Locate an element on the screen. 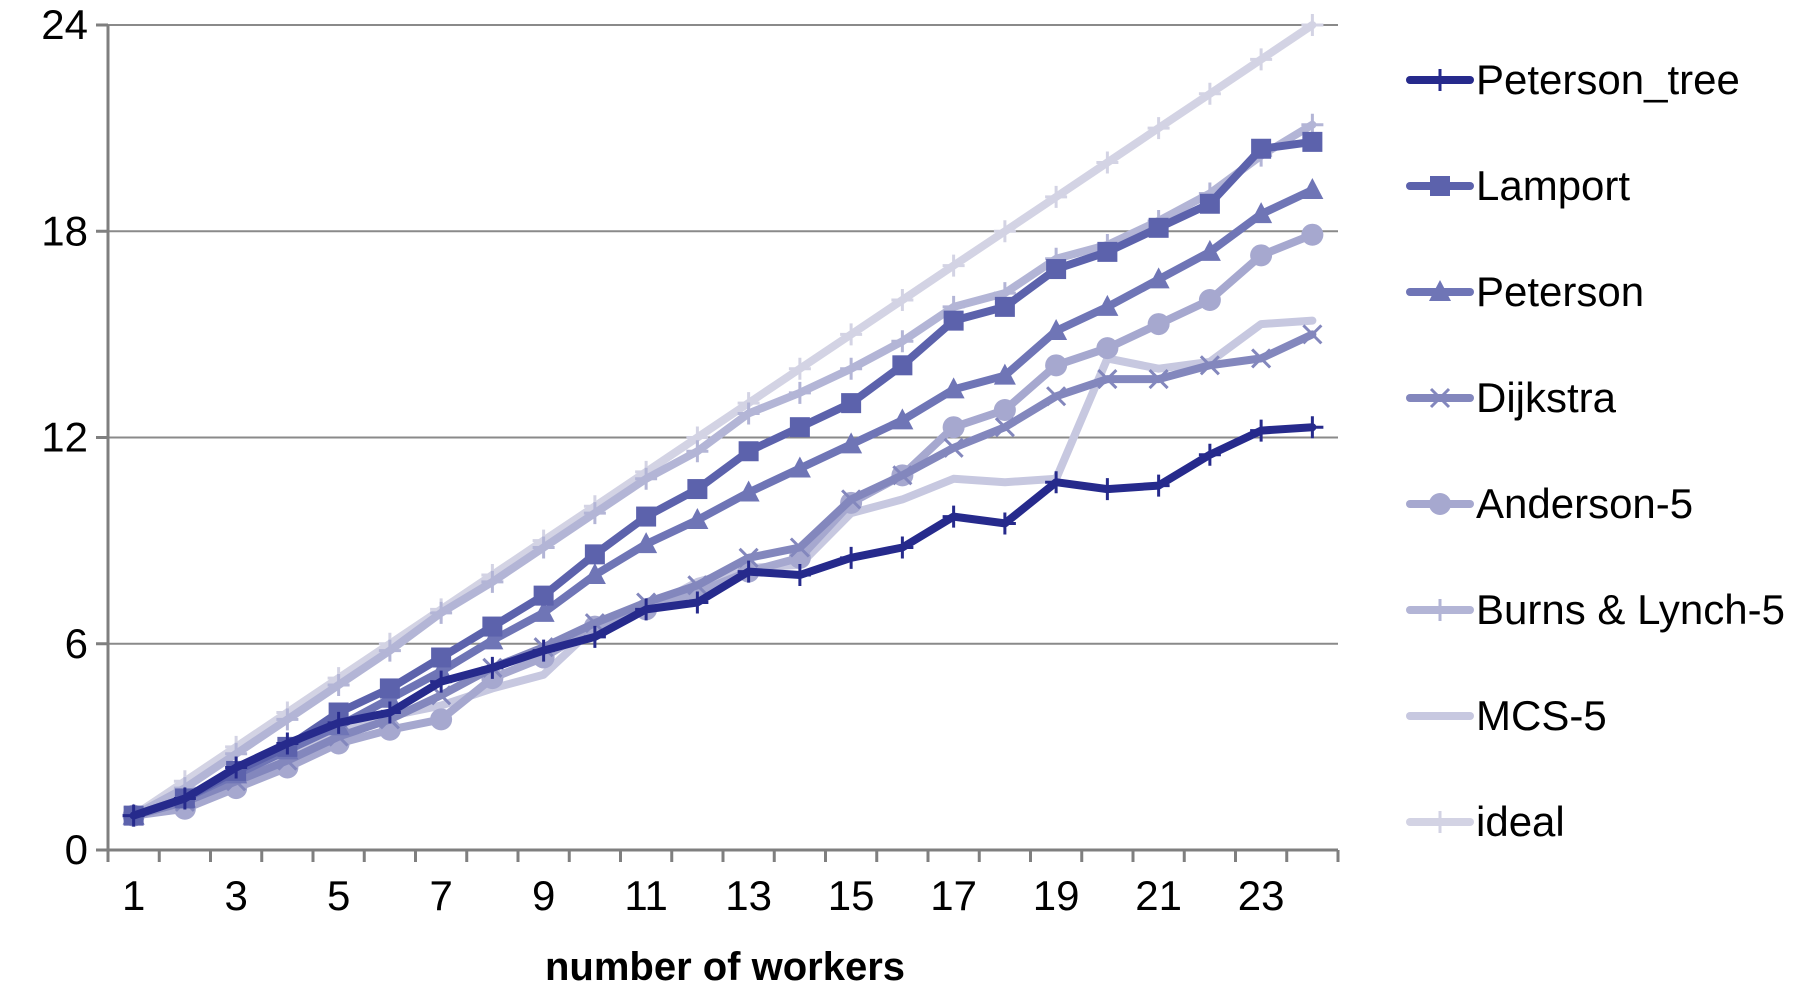 The height and width of the screenshot is (992, 1796). legend-item: MCS-5 is located at coordinates (1506, 715).